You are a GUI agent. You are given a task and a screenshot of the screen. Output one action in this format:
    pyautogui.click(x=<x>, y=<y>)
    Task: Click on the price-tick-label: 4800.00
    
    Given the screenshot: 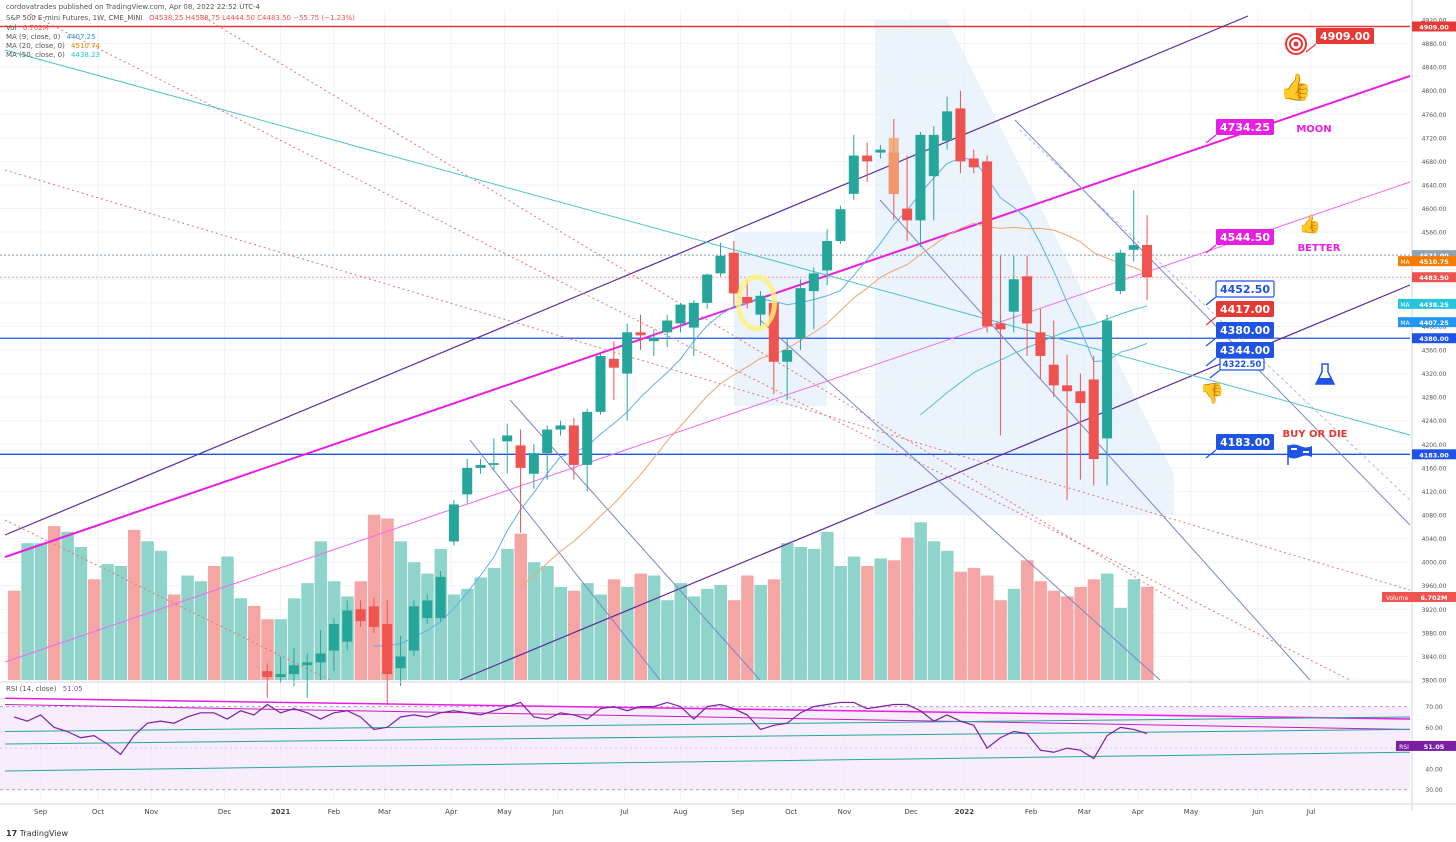 What is the action you would take?
    pyautogui.click(x=1434, y=91)
    